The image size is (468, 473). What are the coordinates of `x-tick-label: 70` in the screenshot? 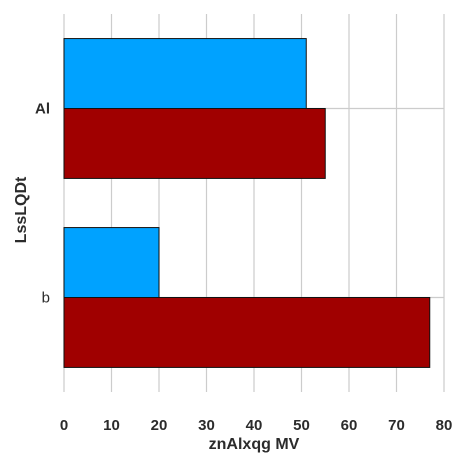 It's located at (396, 425).